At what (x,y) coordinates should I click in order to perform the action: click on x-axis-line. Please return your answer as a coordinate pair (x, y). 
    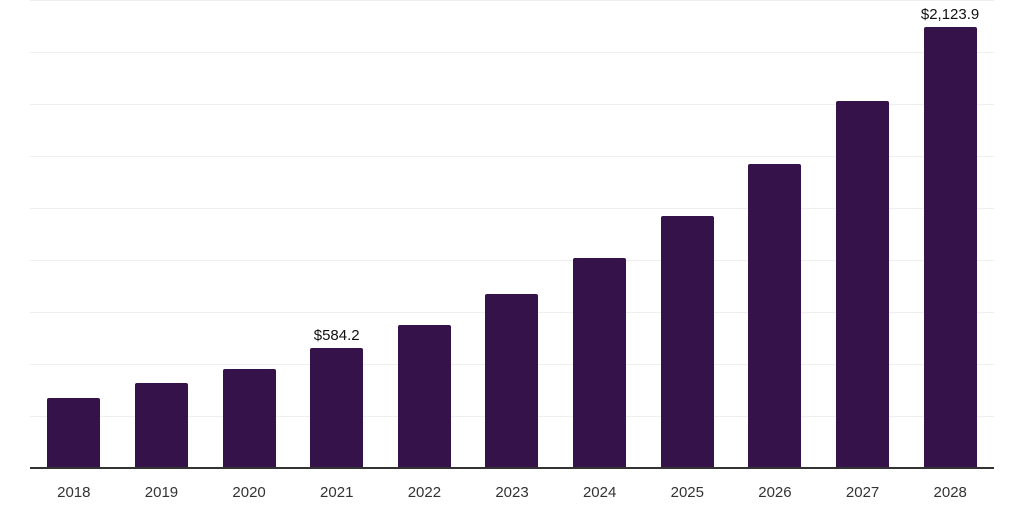
    Looking at the image, I should click on (512, 468).